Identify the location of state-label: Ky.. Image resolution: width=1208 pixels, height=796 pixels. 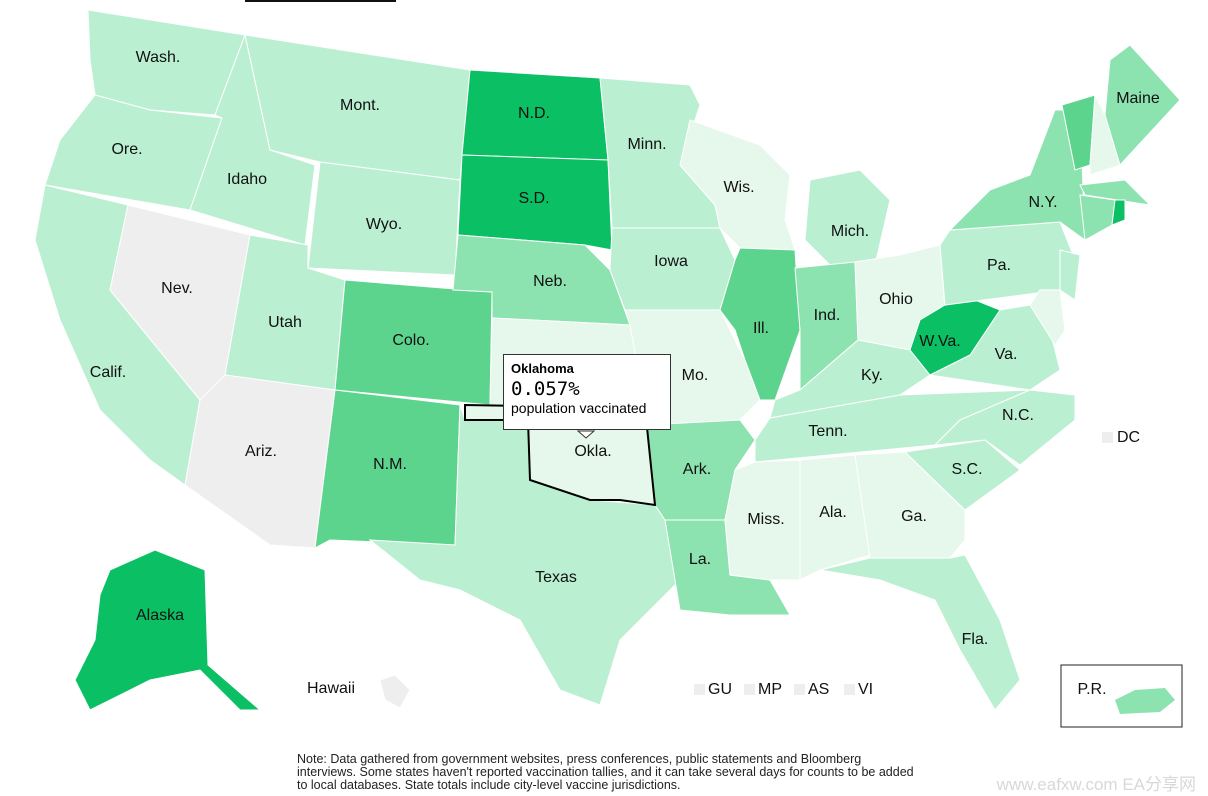
(872, 375).